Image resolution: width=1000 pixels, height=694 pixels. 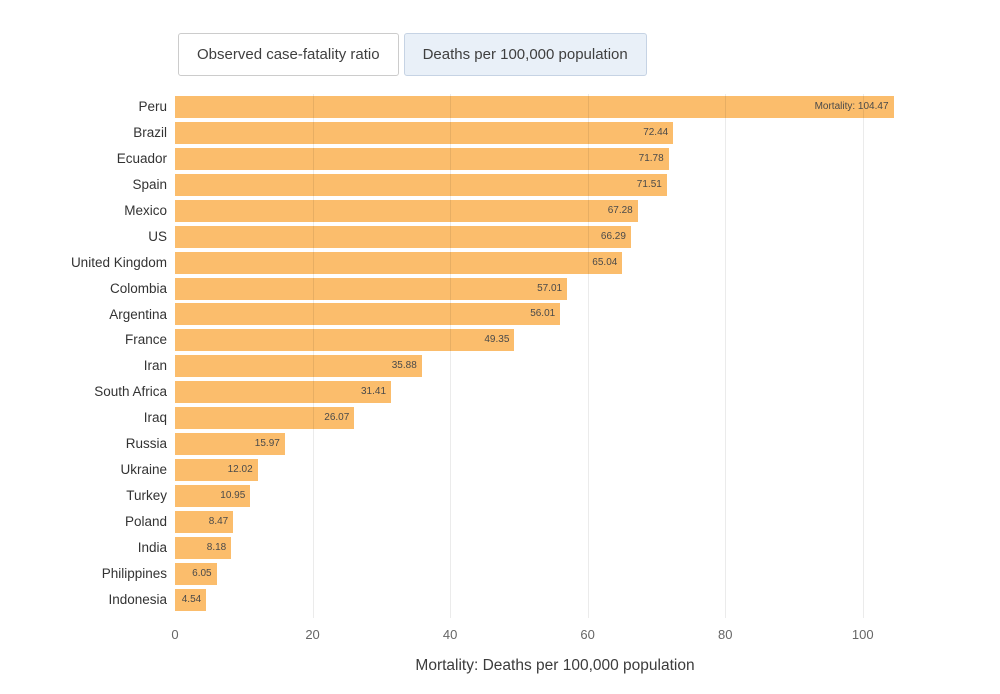 What do you see at coordinates (649, 184) in the screenshot?
I see `bar-value-label: 71.51` at bounding box center [649, 184].